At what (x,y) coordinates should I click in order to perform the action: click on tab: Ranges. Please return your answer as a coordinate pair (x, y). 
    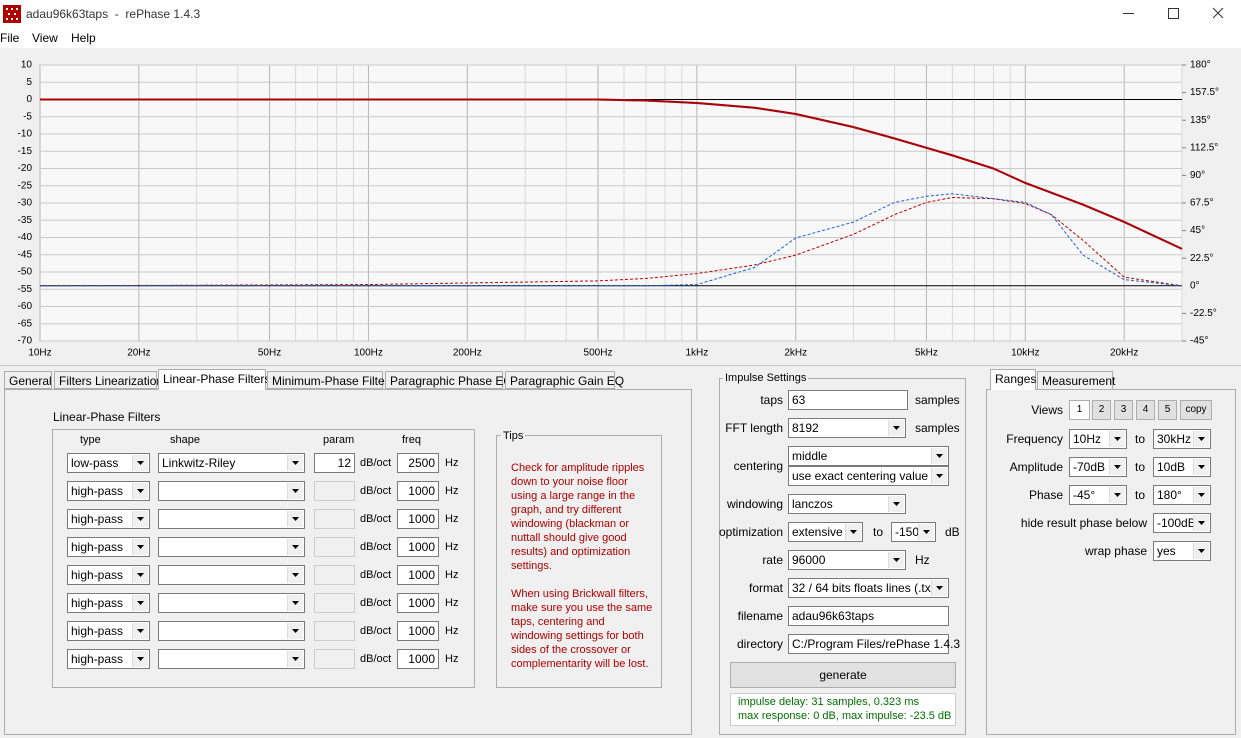
    Looking at the image, I should click on (1013, 379).